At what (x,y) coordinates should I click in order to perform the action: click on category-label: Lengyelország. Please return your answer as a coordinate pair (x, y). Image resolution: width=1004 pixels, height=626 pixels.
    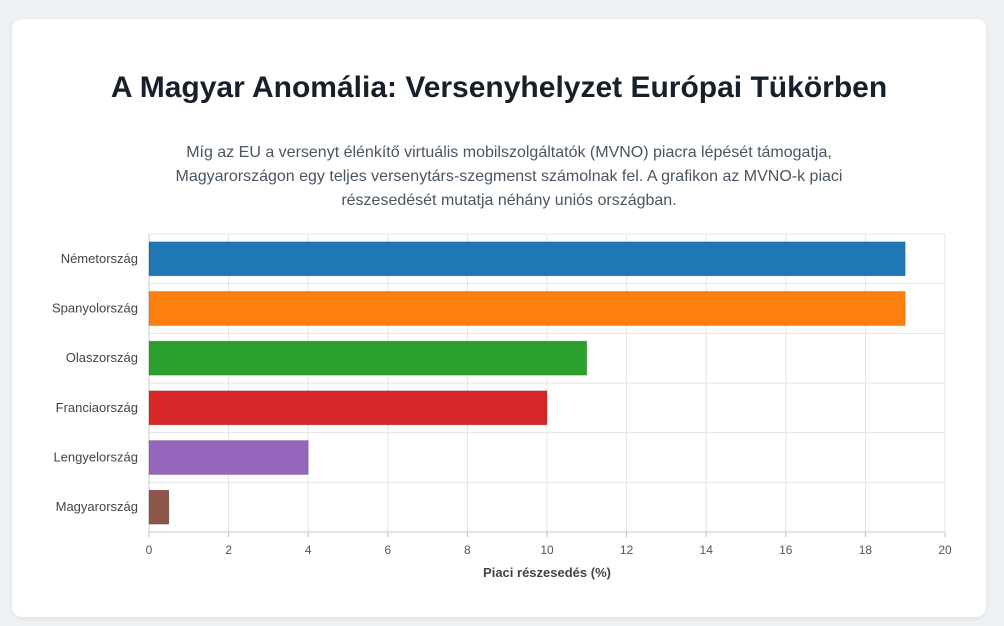
    Looking at the image, I should click on (95, 457).